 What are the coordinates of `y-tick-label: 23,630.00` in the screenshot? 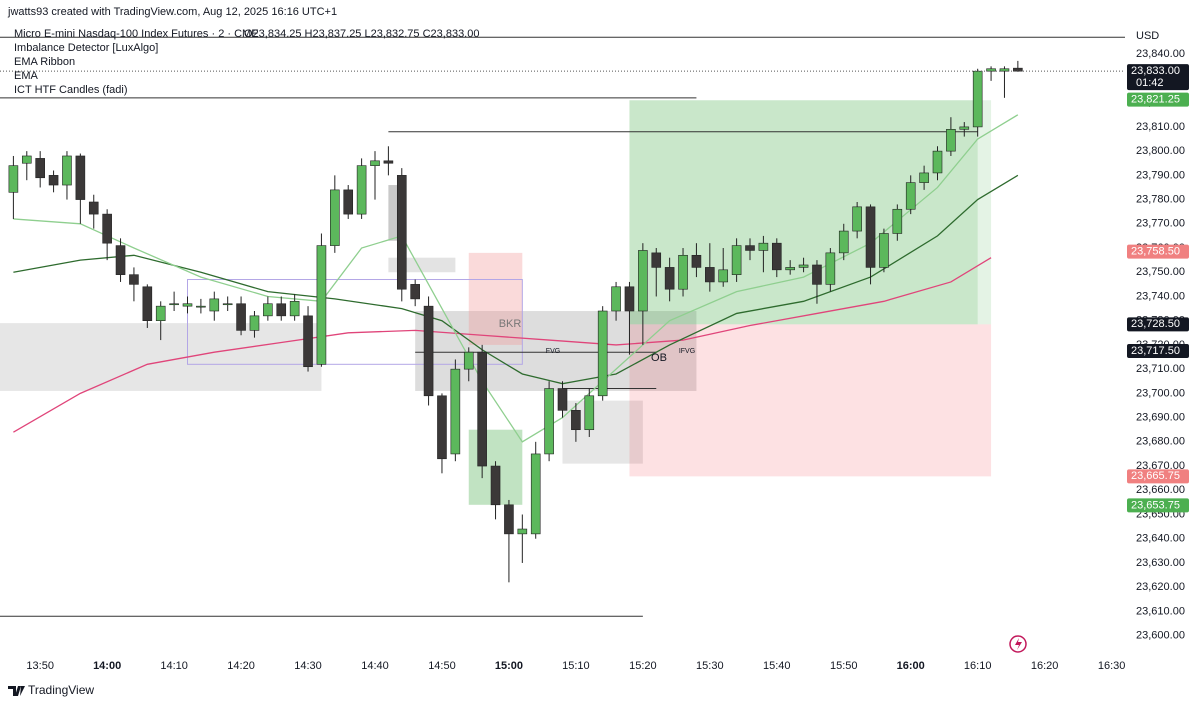 It's located at (1160, 563).